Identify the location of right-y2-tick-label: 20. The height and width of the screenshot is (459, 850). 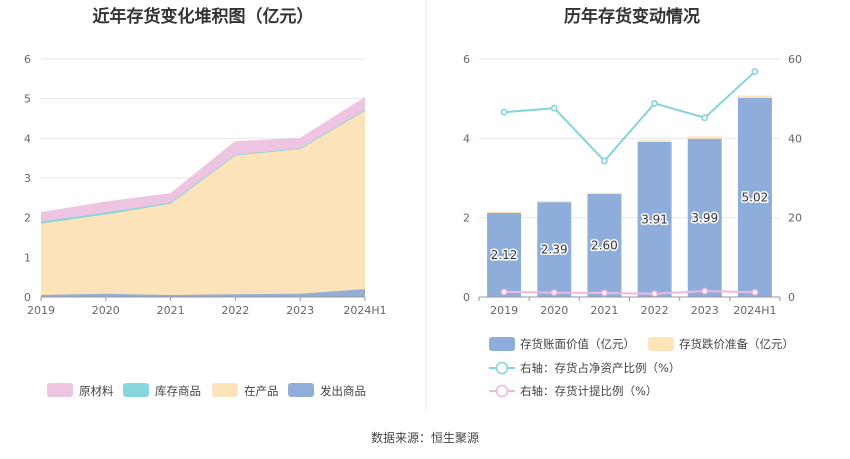
(795, 218).